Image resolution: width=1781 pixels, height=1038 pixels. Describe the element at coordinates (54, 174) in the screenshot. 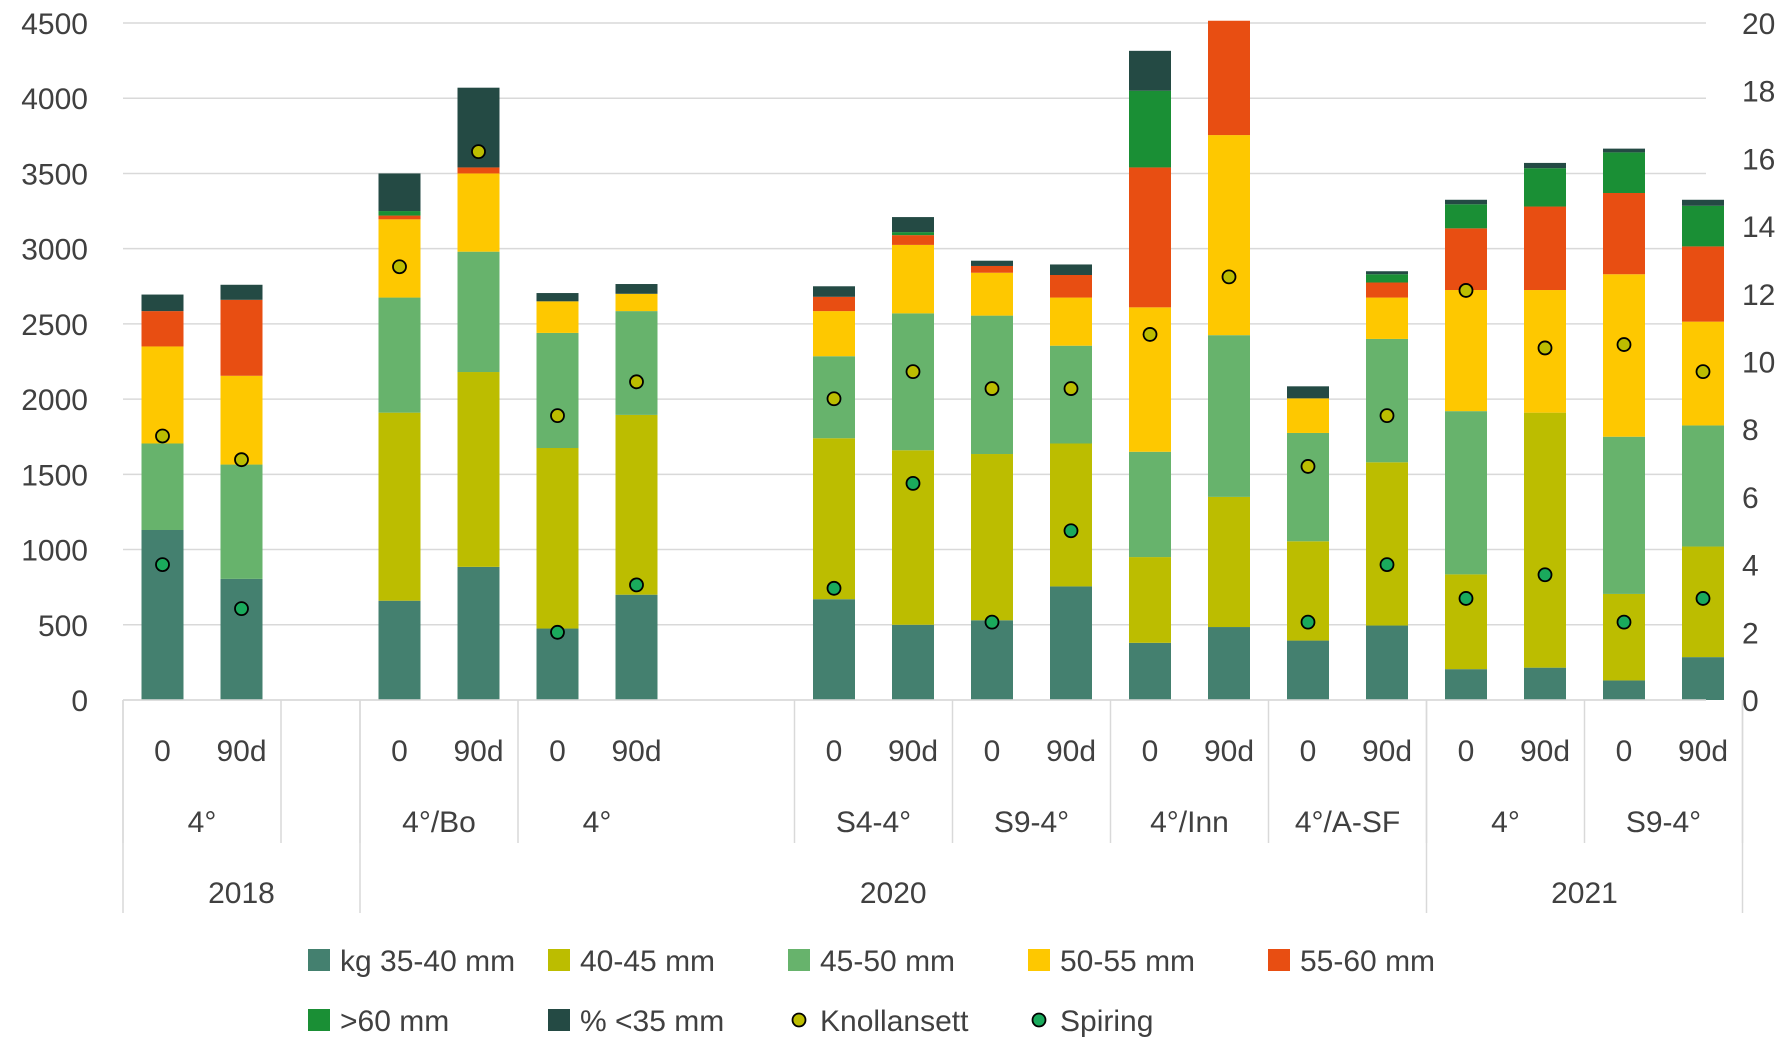

I see `y-left-tick-label: 3500` at that location.